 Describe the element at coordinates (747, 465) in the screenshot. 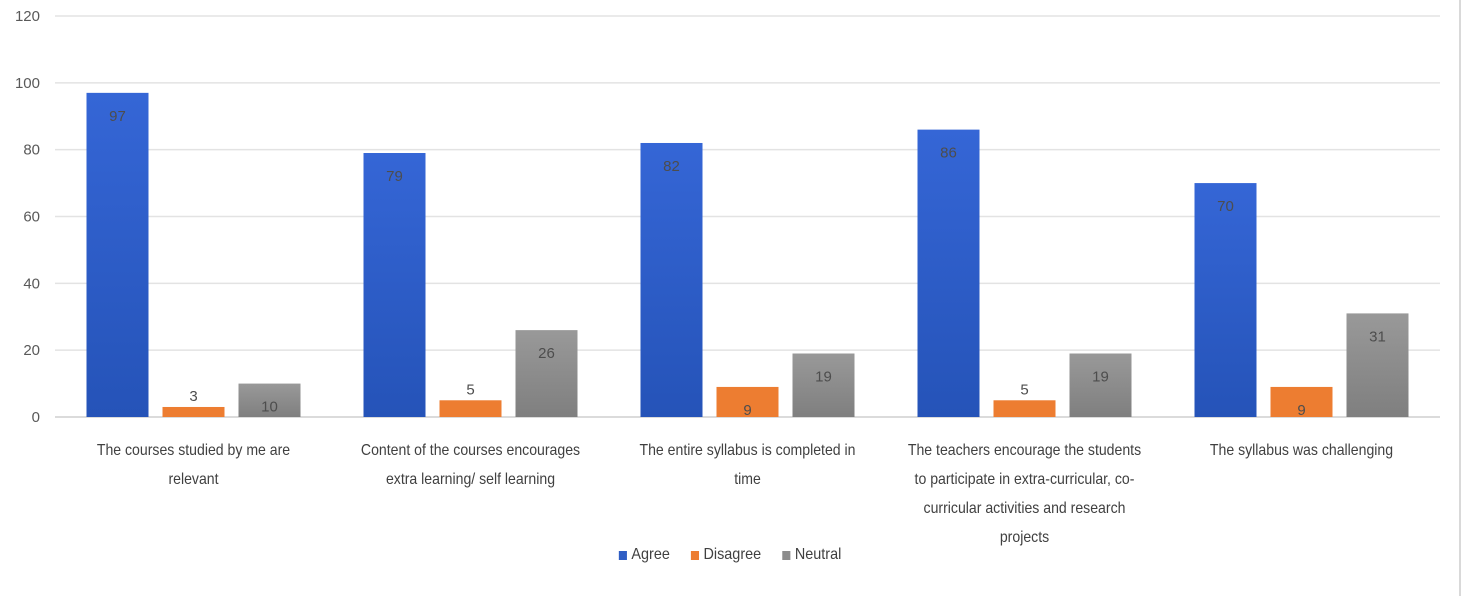

I see `category-label: The entire syllabus is completed in time` at that location.